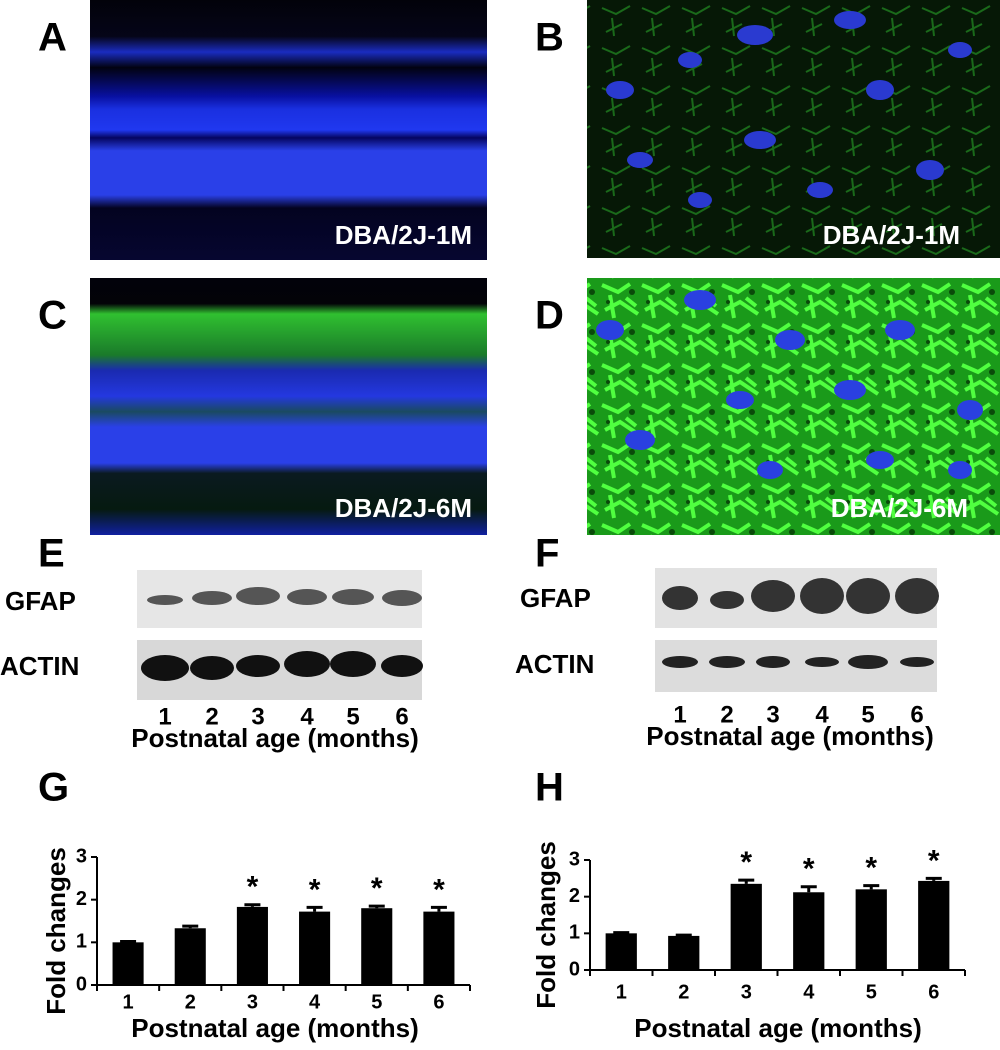 The image size is (1000, 1050). Describe the element at coordinates (288, 130) in the screenshot. I see `micrograph-a` at that location.